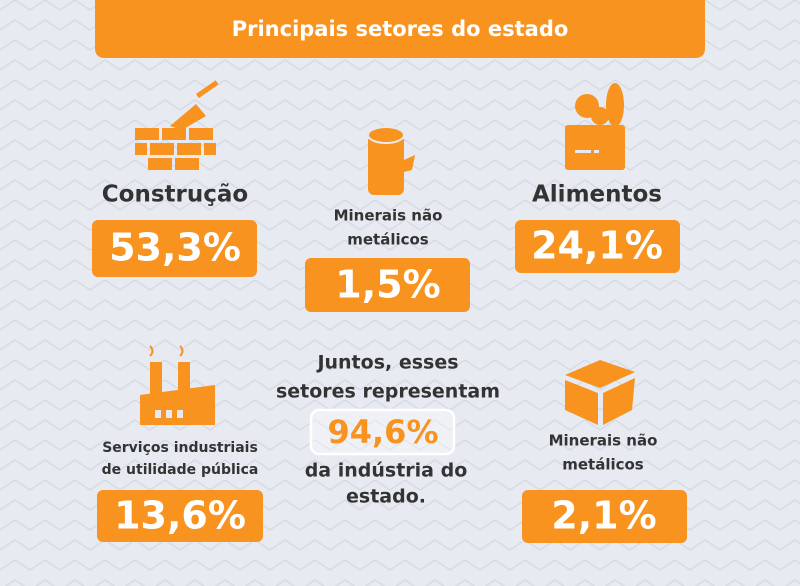 This screenshot has width=800, height=586. I want to click on sector-value: 2,1%, so click(603, 516).